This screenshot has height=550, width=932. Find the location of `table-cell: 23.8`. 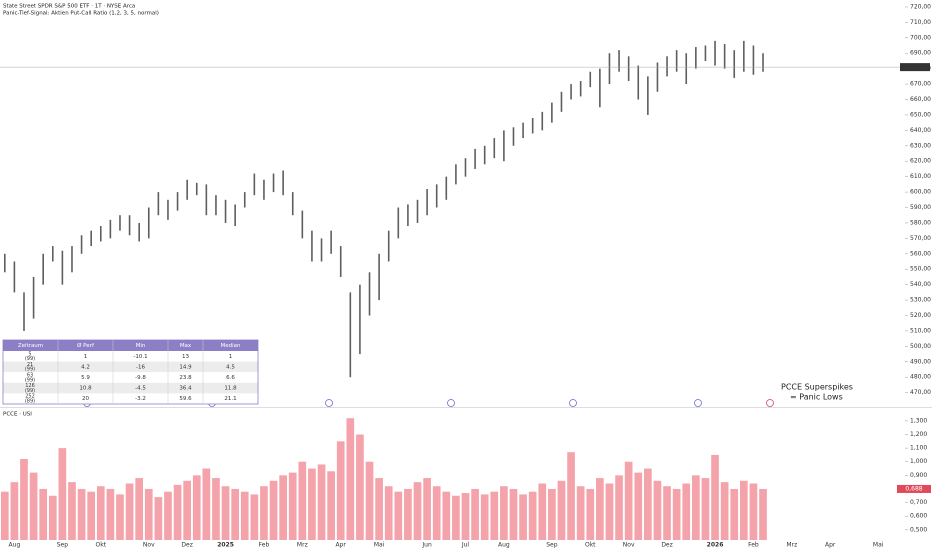

table-cell: 23.8 is located at coordinates (185, 378).